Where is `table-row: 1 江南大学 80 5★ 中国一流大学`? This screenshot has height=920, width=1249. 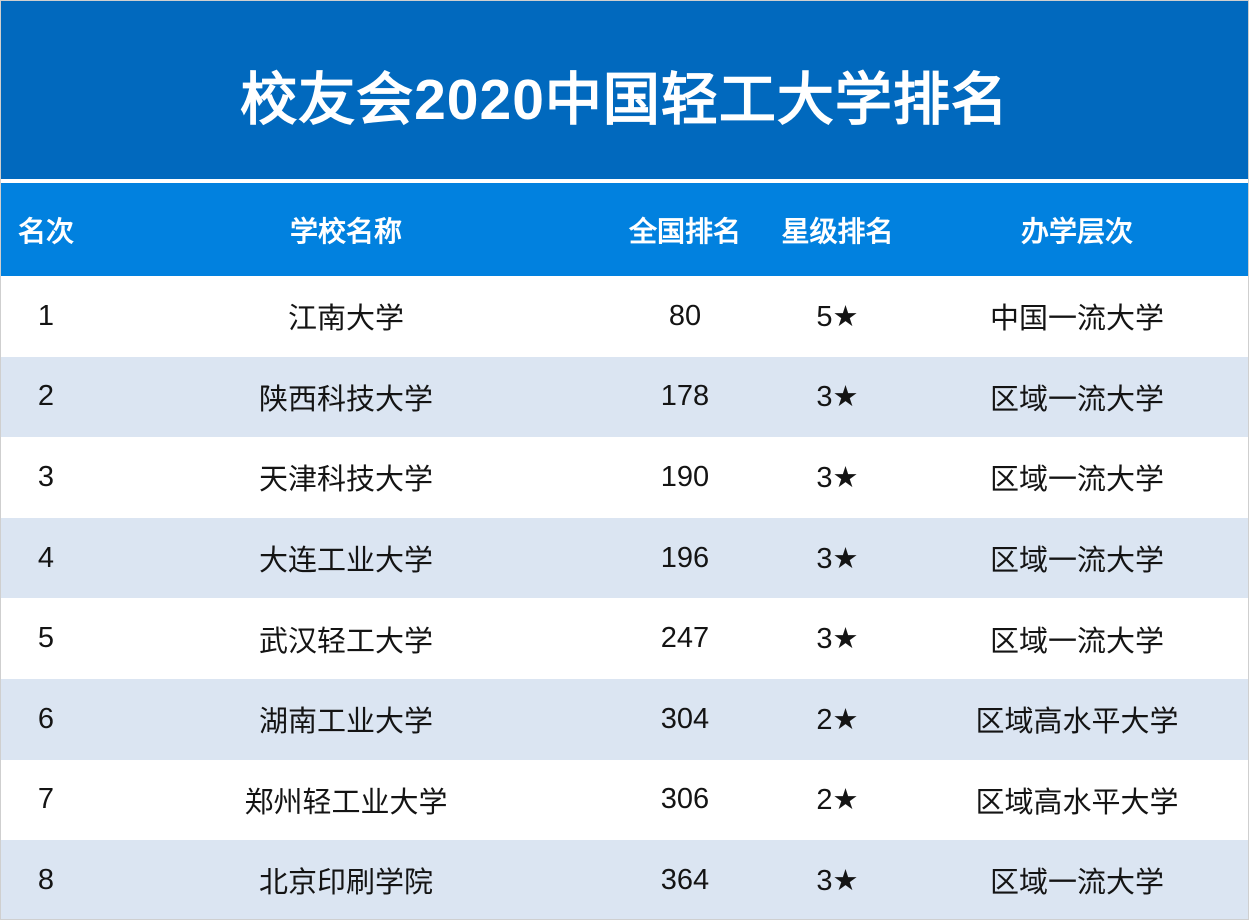
table-row: 1 江南大学 80 5★ 中国一流大学 is located at coordinates (624, 316).